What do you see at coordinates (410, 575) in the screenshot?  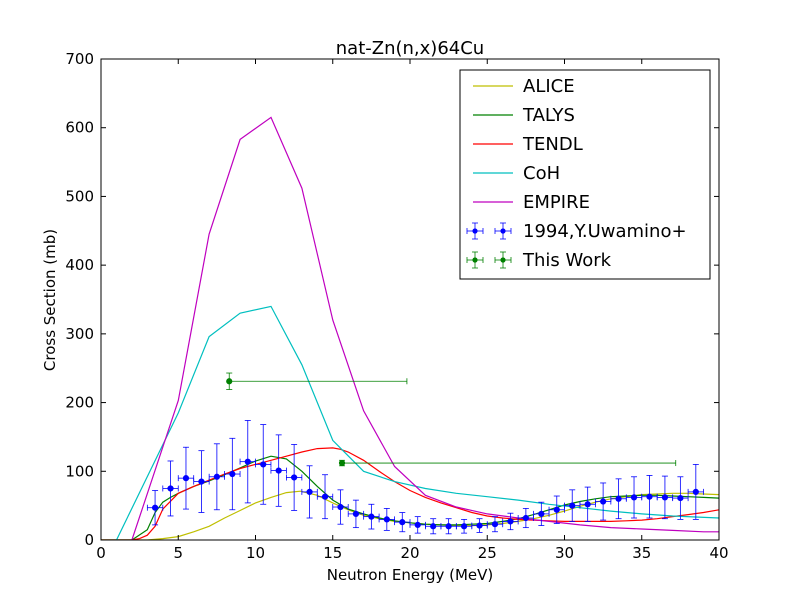 I see `x-axis-label: Neutron Energy (MeV)` at bounding box center [410, 575].